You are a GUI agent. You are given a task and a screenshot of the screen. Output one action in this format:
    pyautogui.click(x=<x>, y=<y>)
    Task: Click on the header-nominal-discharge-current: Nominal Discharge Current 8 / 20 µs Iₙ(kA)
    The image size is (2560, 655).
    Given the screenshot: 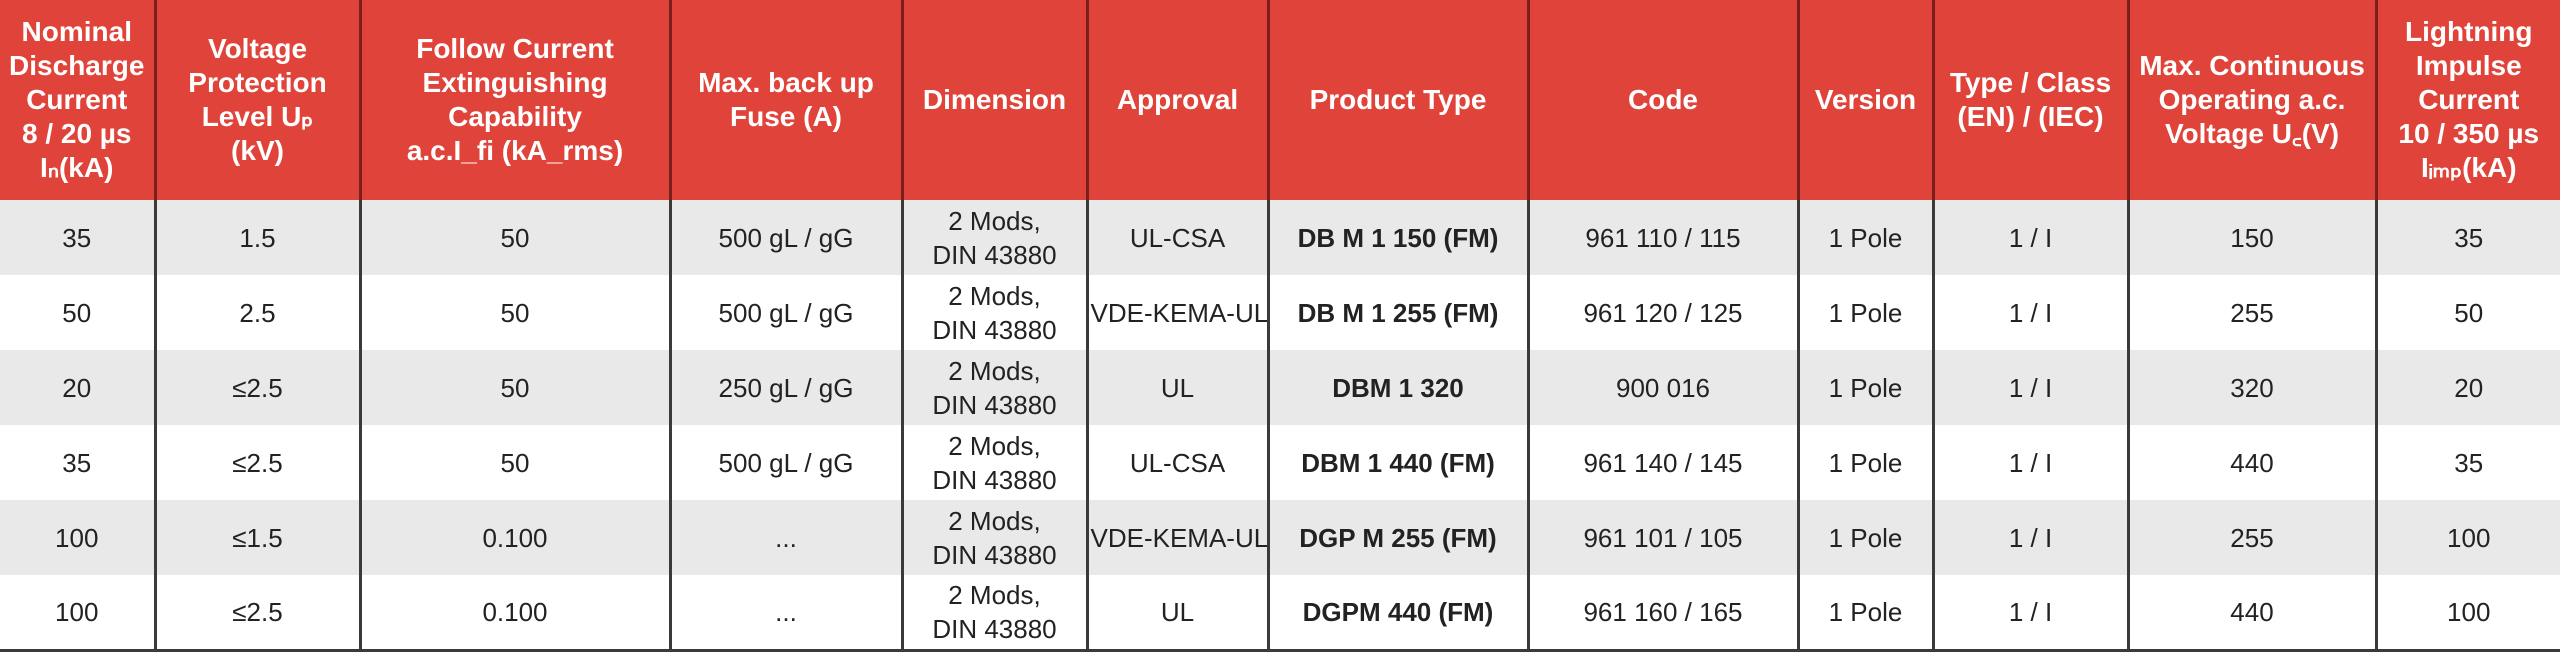 What is the action you would take?
    pyautogui.click(x=77, y=100)
    